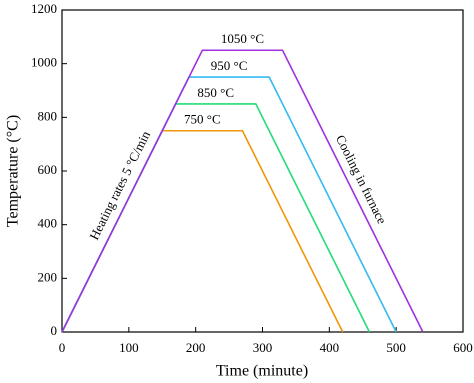 The image size is (474, 383). What do you see at coordinates (229, 65) in the screenshot?
I see `series-label: 950 °C` at bounding box center [229, 65].